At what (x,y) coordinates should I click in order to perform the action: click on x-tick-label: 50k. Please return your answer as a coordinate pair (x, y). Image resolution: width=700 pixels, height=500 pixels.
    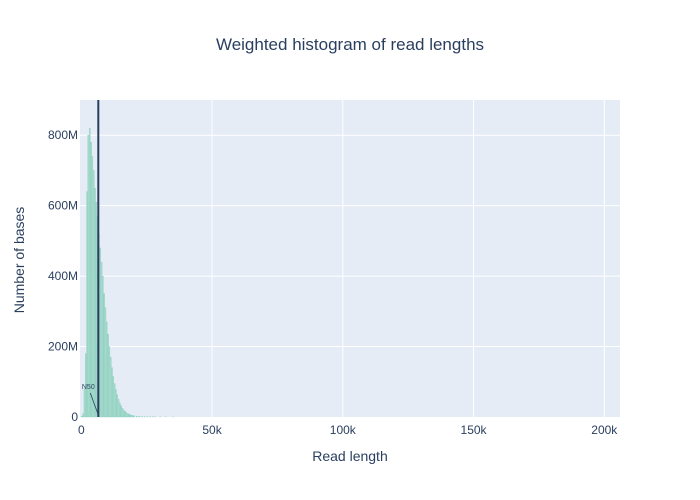
    Looking at the image, I should click on (212, 430).